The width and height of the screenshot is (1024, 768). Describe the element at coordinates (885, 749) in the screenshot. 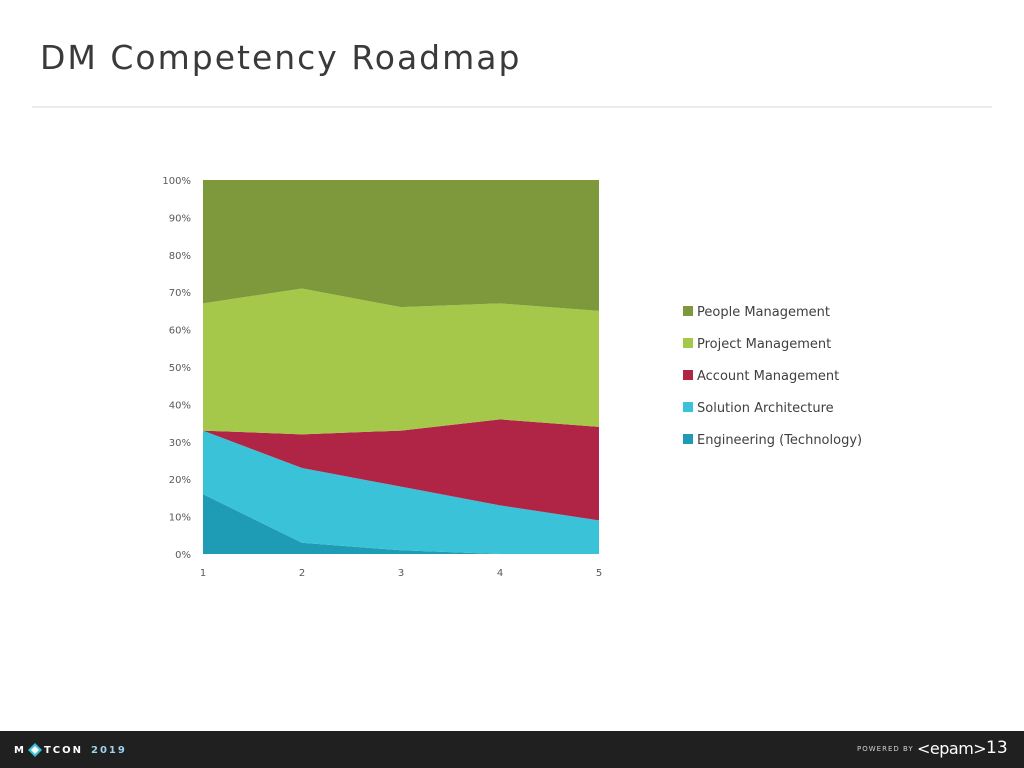

I see `powered-by-label: POWERED BY` at that location.